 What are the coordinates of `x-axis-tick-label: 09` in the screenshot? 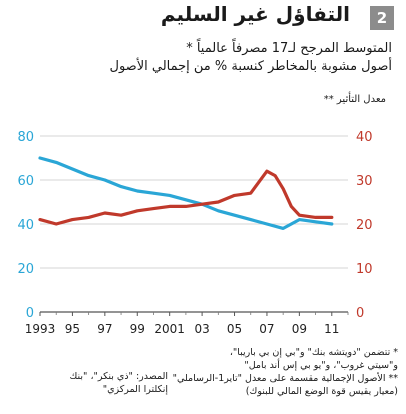 It's located at (299, 329).